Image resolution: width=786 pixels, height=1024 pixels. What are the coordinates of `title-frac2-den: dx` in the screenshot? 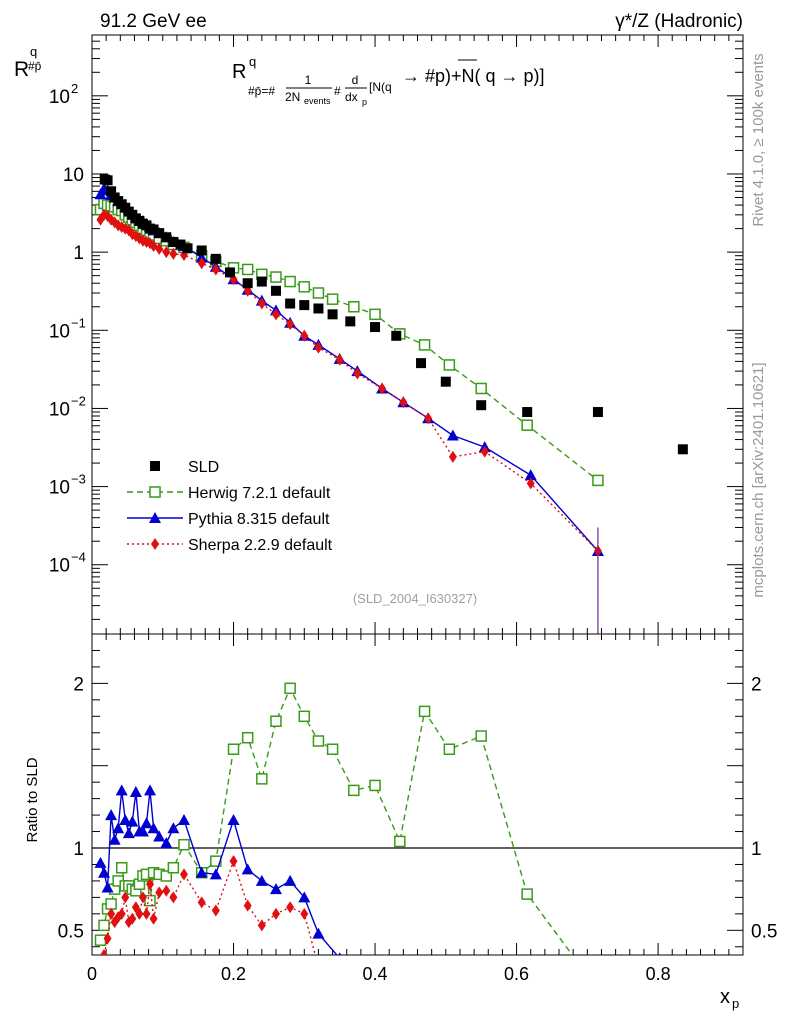 It's located at (351, 97).